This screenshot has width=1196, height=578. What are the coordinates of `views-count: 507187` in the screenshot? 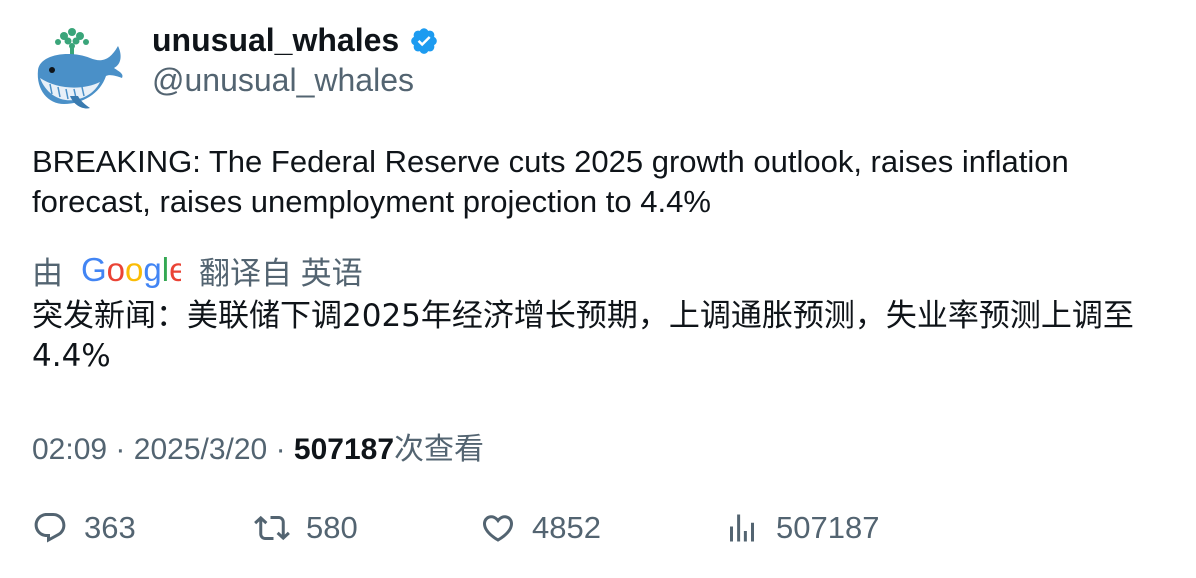 It's located at (344, 449).